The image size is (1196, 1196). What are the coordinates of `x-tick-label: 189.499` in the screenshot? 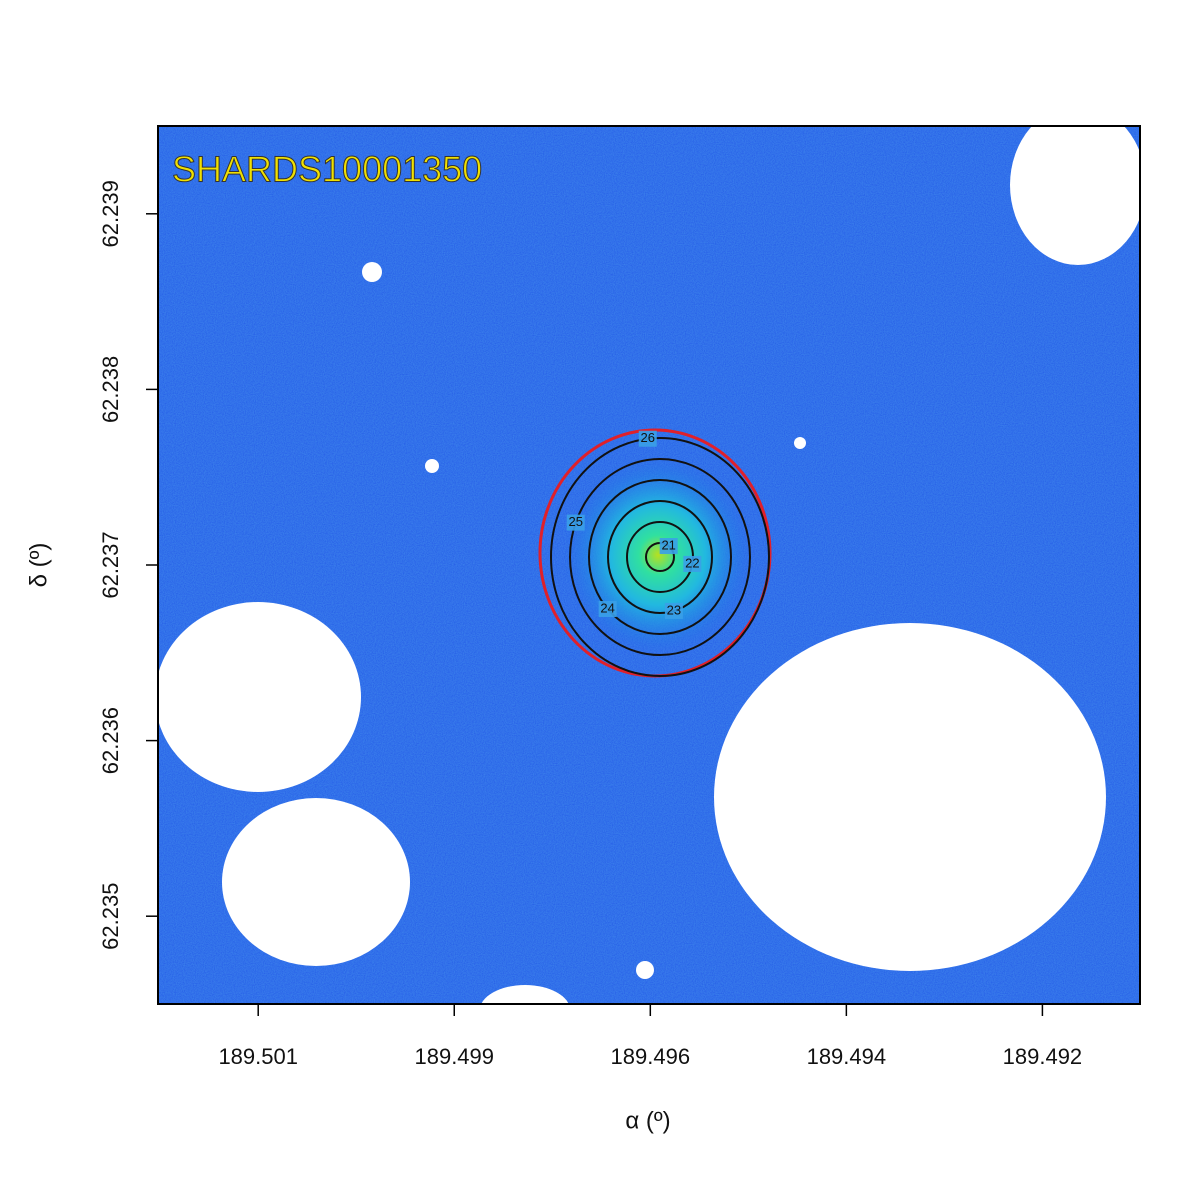 It's located at (454, 1056).